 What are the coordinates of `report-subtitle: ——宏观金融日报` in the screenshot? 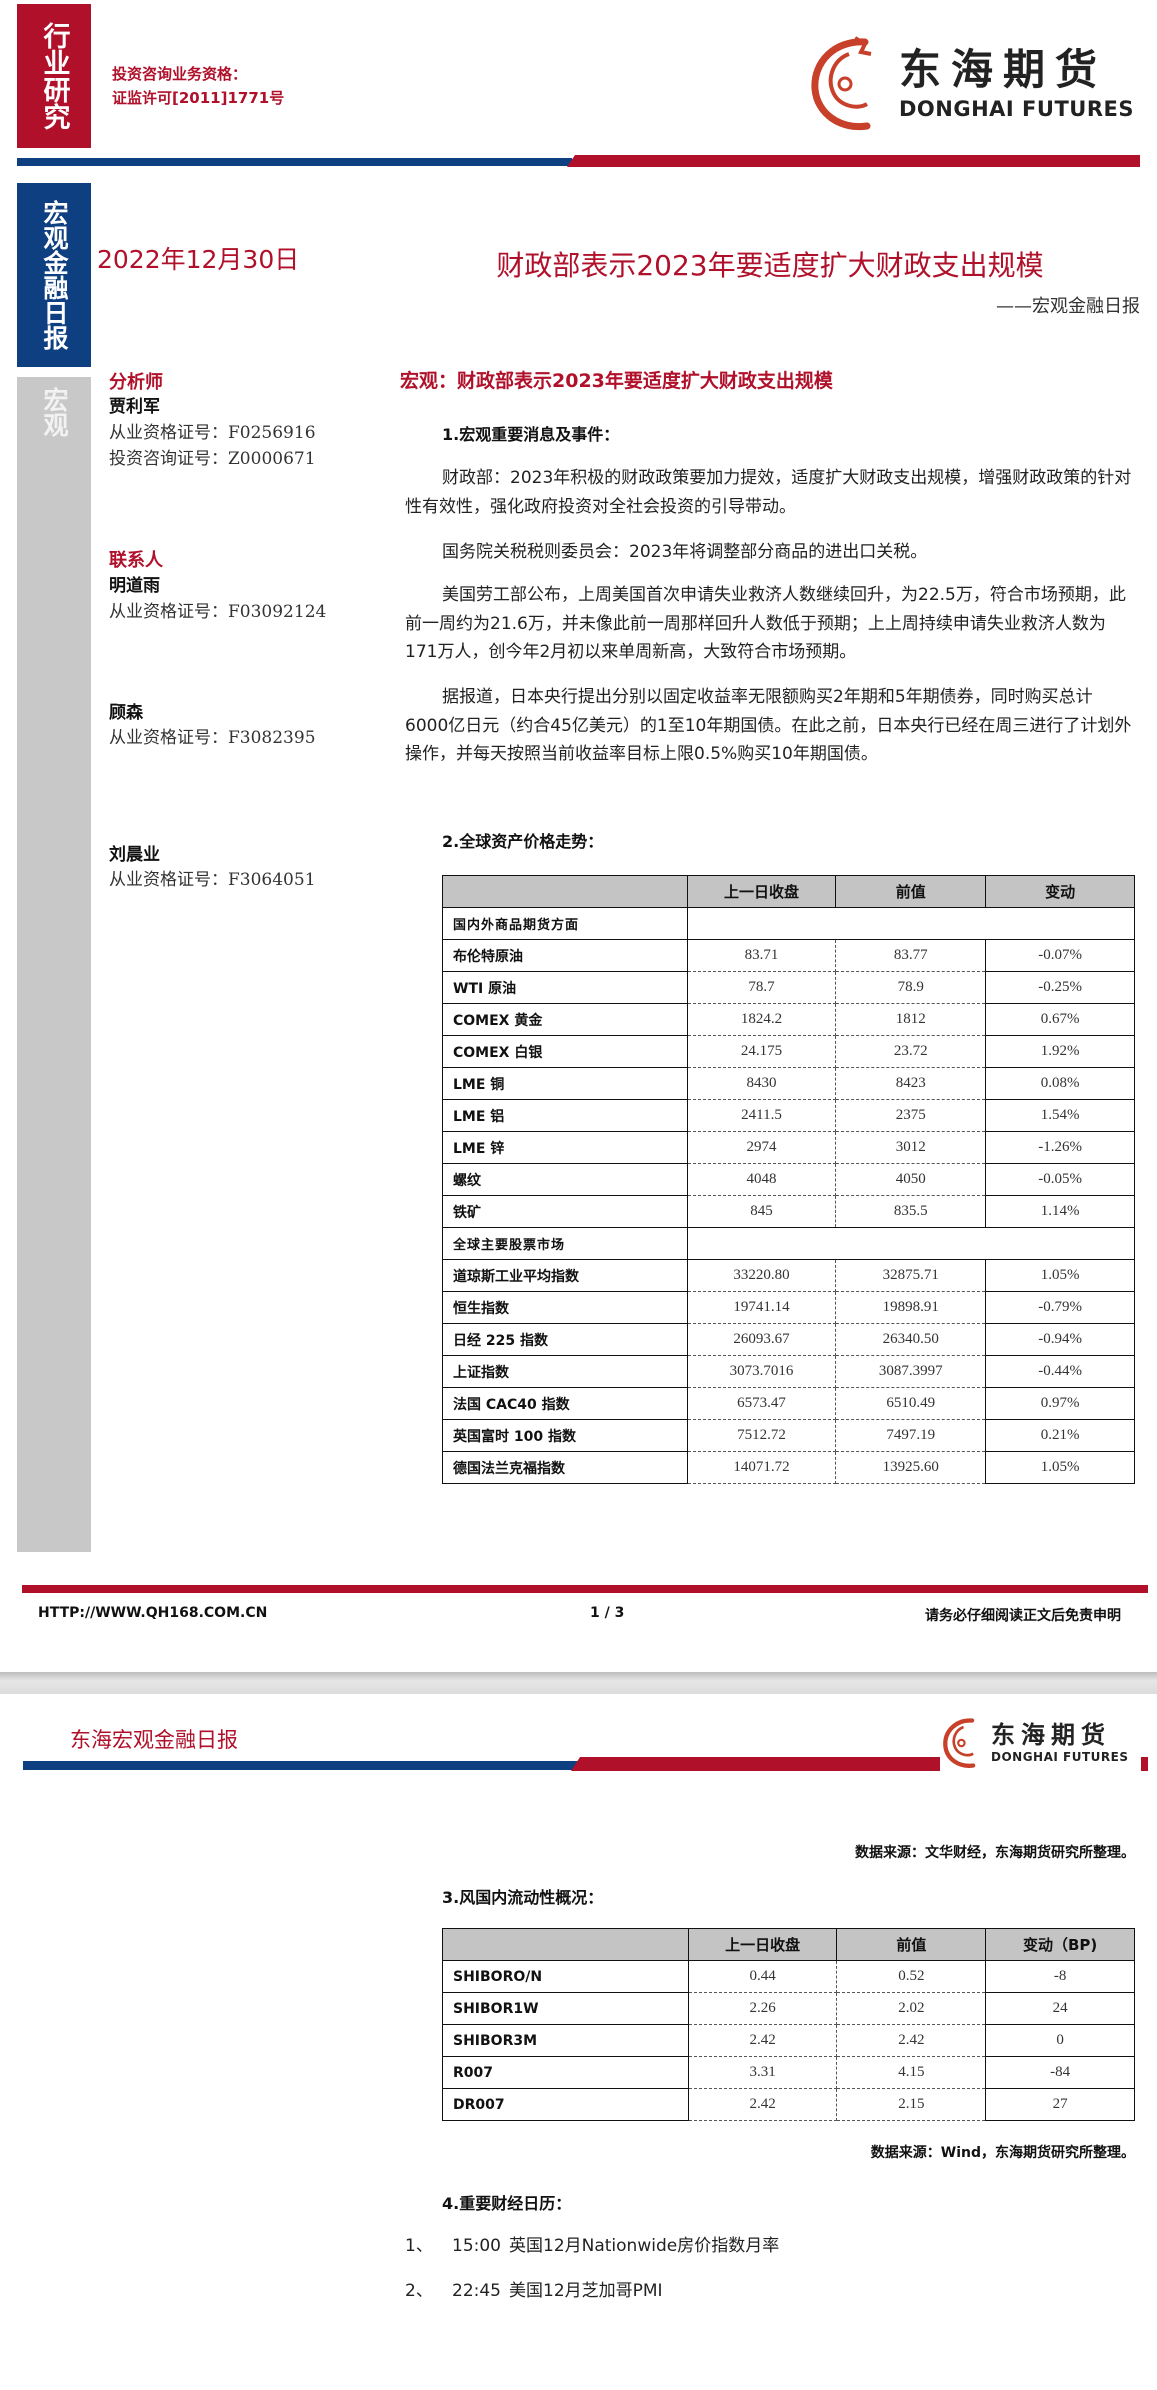 It's located at (1068, 306).